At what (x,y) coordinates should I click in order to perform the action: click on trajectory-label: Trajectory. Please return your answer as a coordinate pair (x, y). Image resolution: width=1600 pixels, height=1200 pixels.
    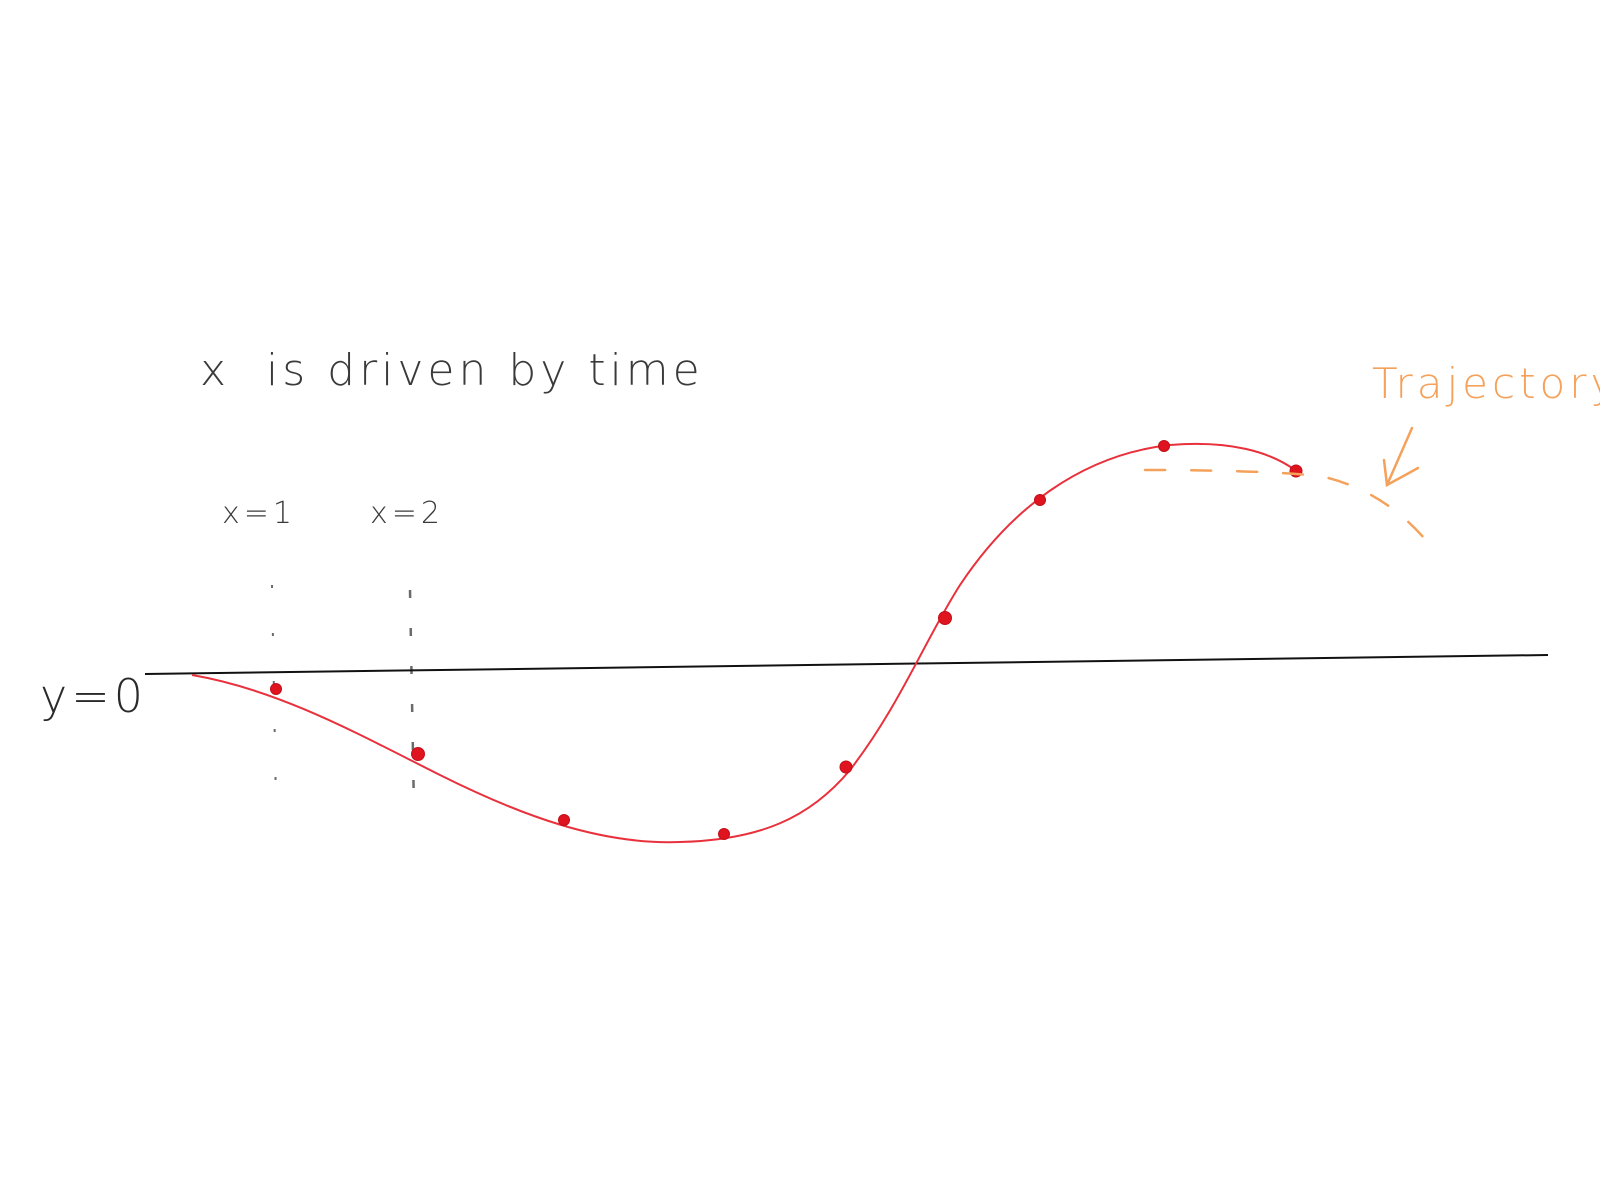
    Looking at the image, I should click on (1486, 383).